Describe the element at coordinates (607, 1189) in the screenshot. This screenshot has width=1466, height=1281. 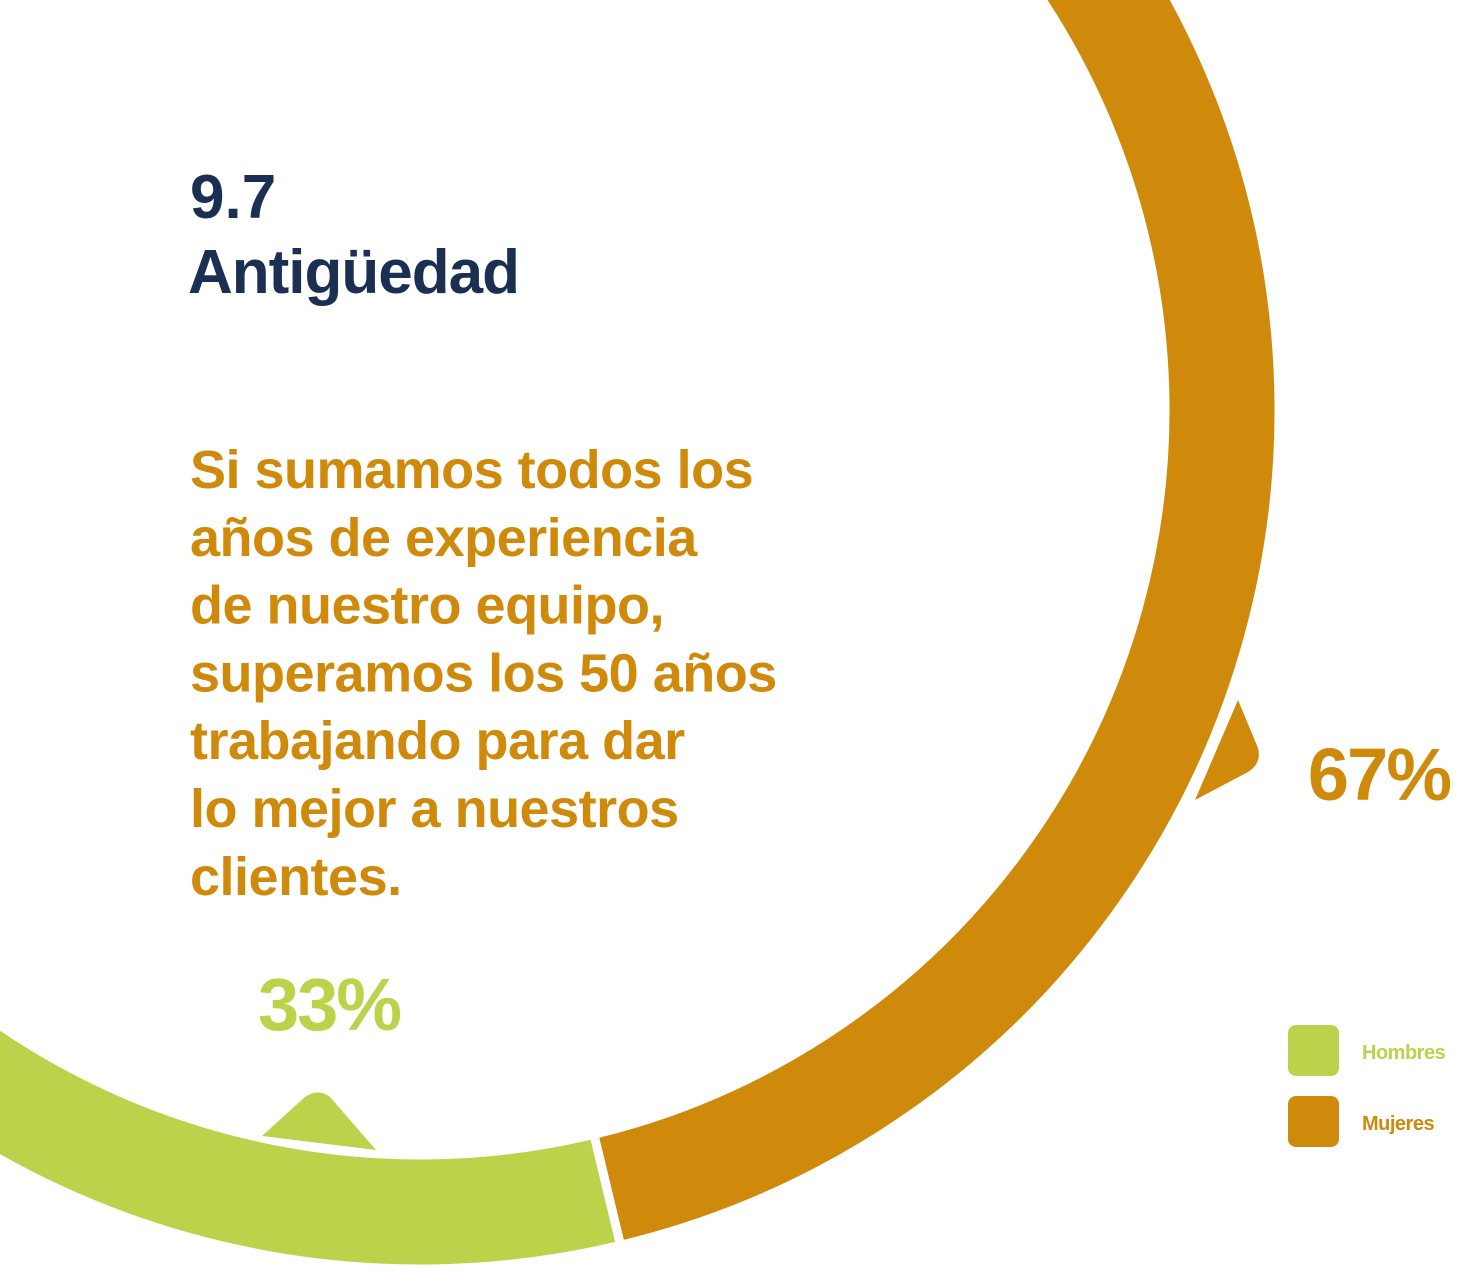
I see `segment-separator` at that location.